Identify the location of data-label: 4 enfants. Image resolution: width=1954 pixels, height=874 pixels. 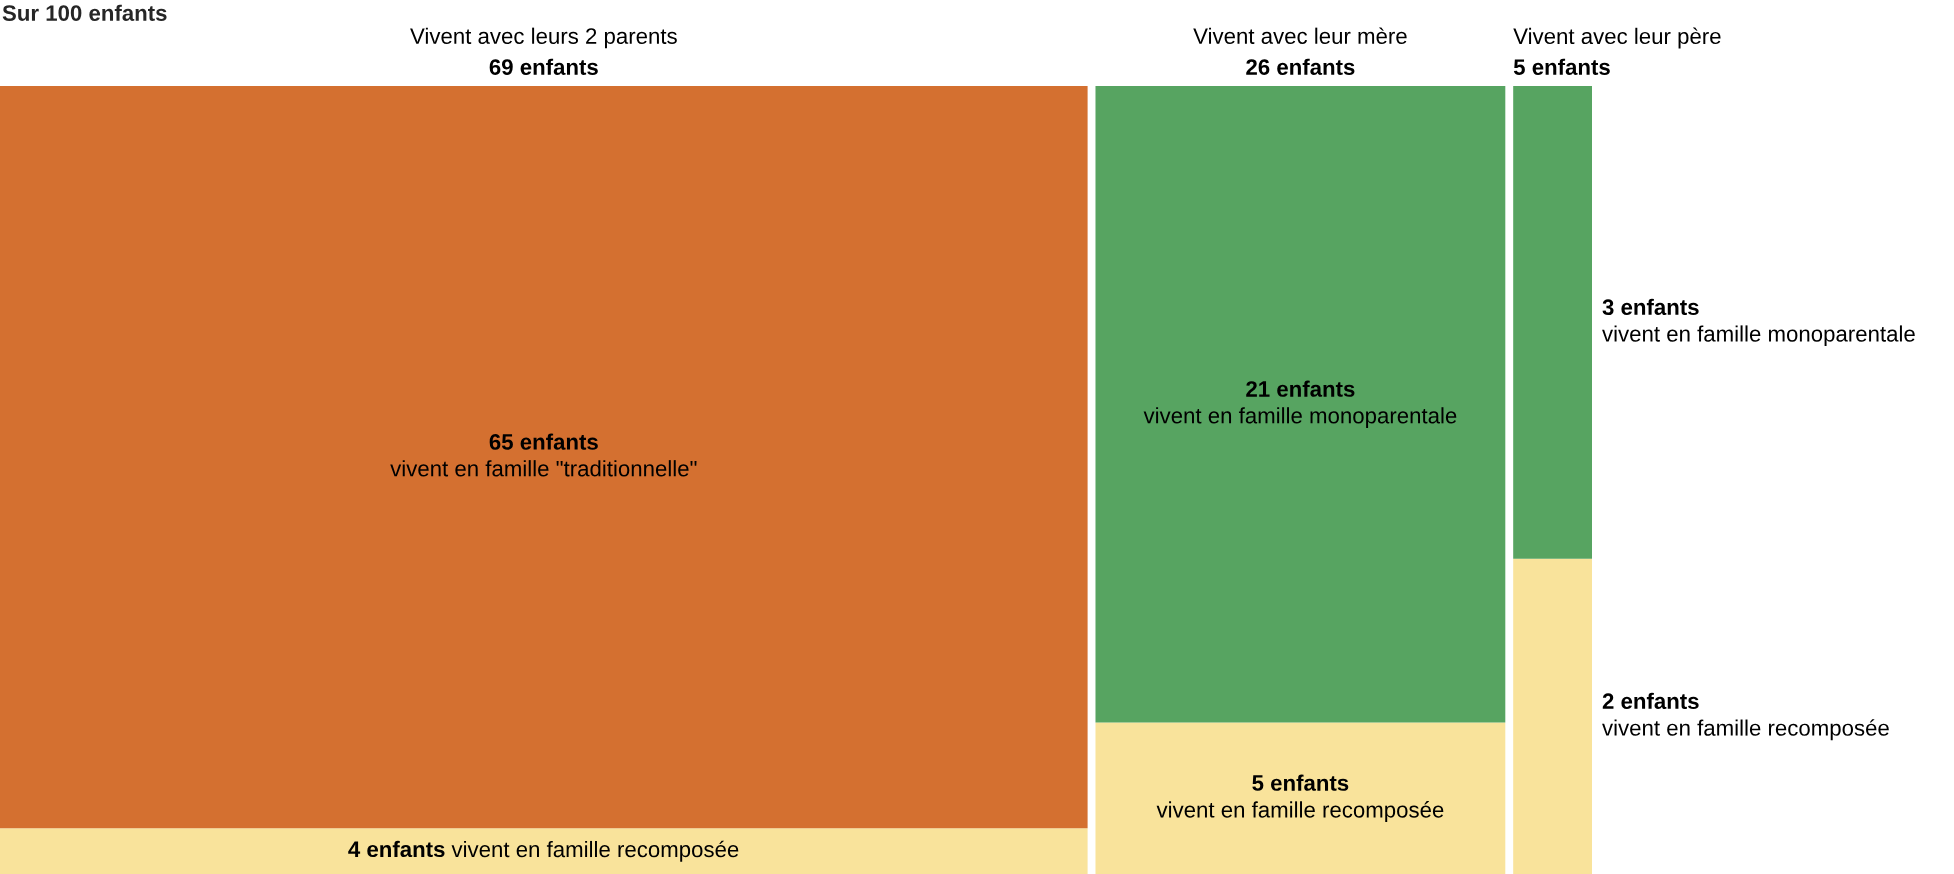
(396, 849).